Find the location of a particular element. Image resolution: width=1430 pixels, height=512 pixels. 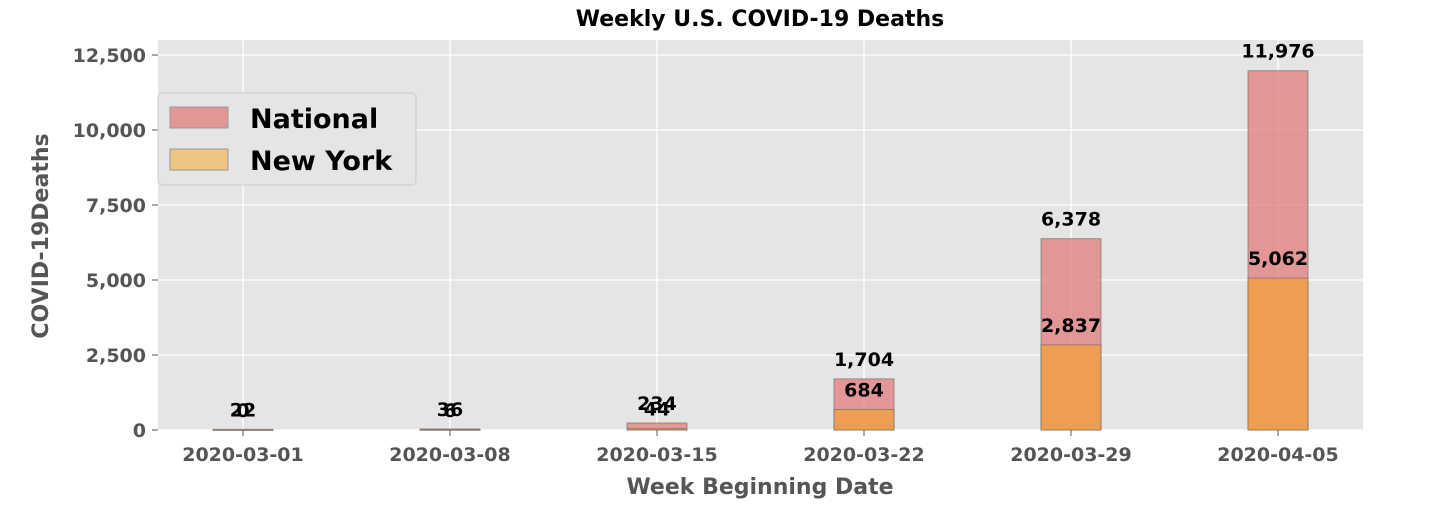

data-label-national: 22 is located at coordinates (243, 410).